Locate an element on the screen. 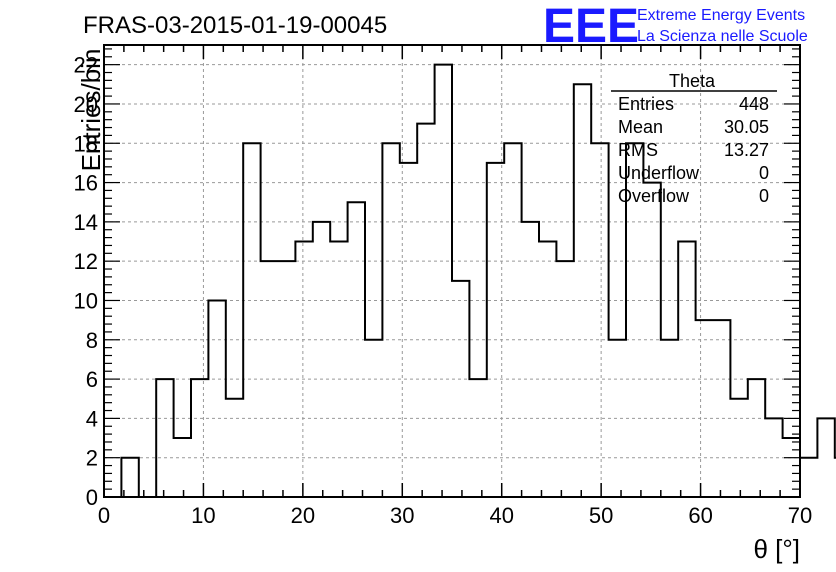 The image size is (836, 572). eee-logo-mark: EEE is located at coordinates (591, 26).